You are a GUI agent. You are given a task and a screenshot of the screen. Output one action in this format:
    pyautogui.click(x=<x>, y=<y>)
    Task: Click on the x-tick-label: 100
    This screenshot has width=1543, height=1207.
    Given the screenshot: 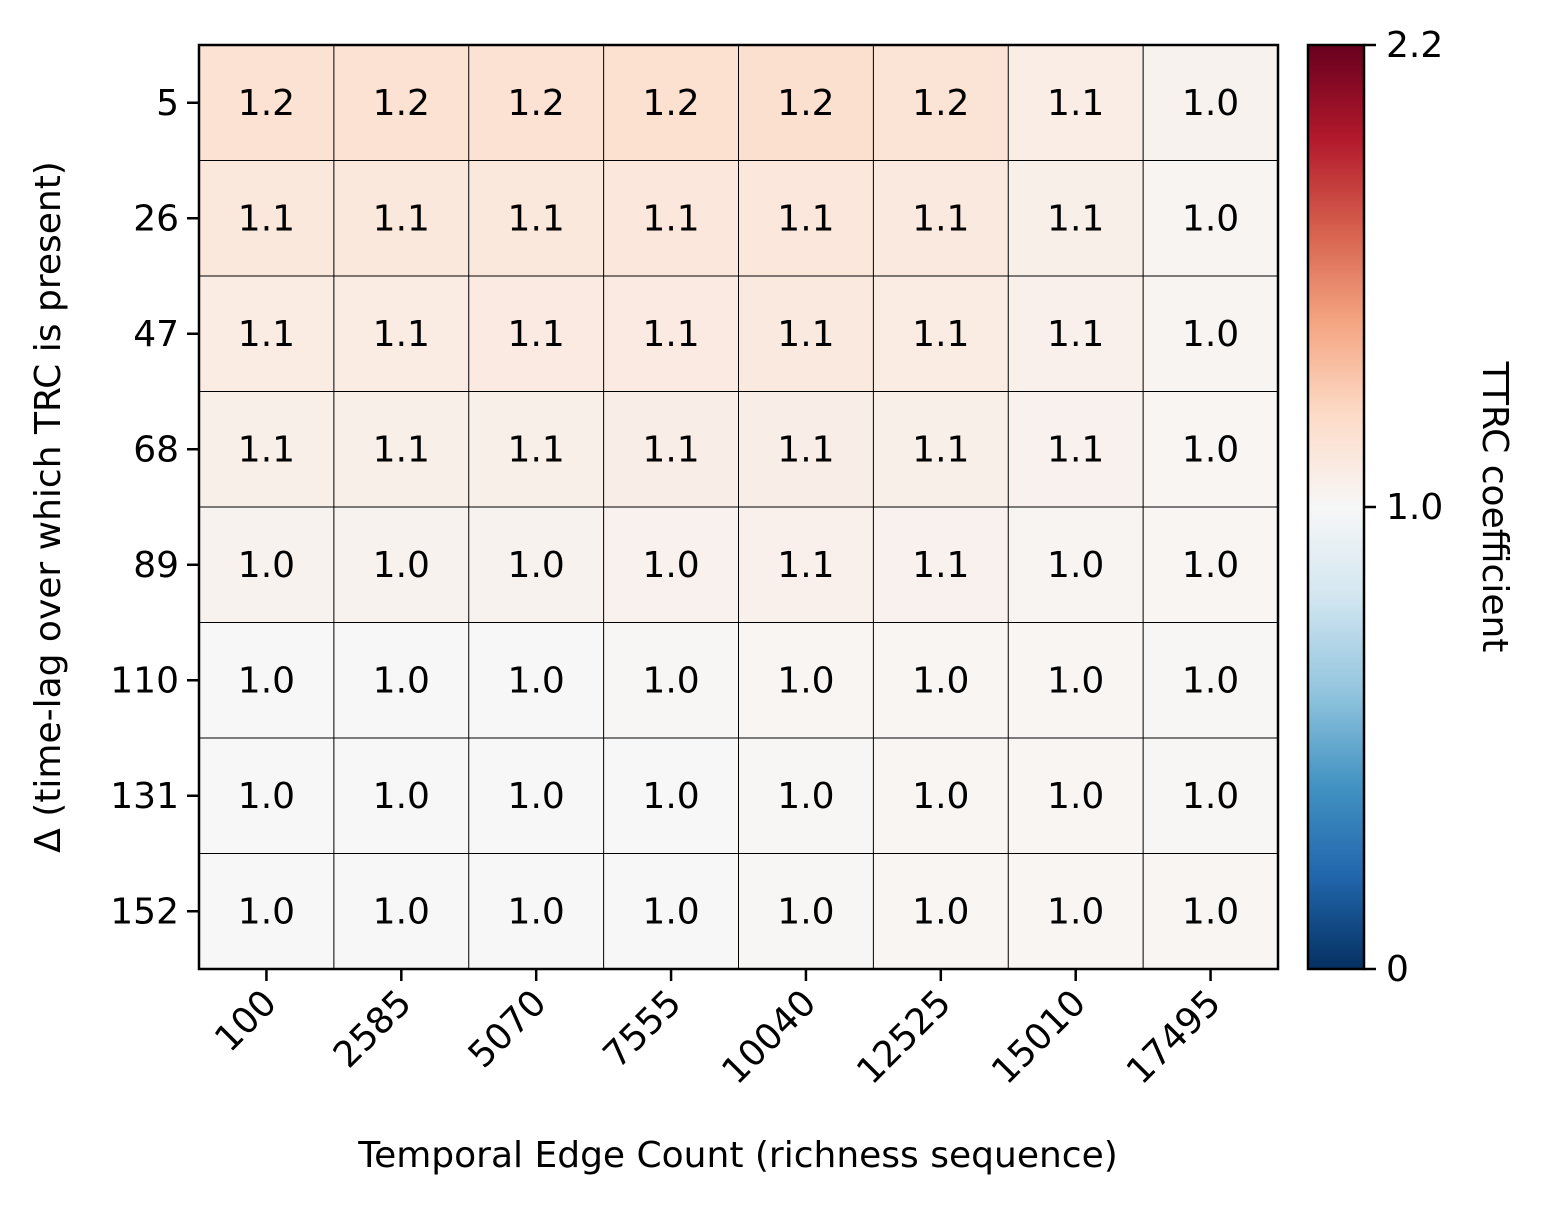 What is the action you would take?
    pyautogui.click(x=246, y=1021)
    